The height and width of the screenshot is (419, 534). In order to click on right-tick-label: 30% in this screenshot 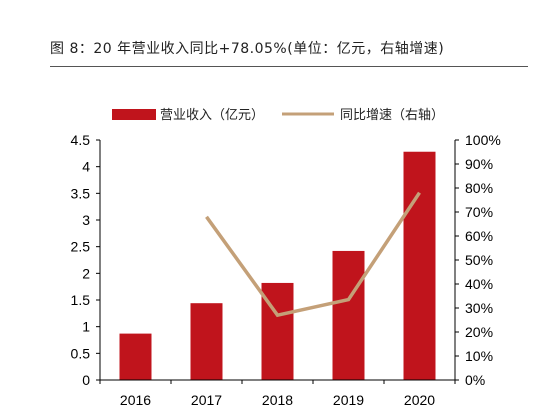, I will do `click(479, 308)`.